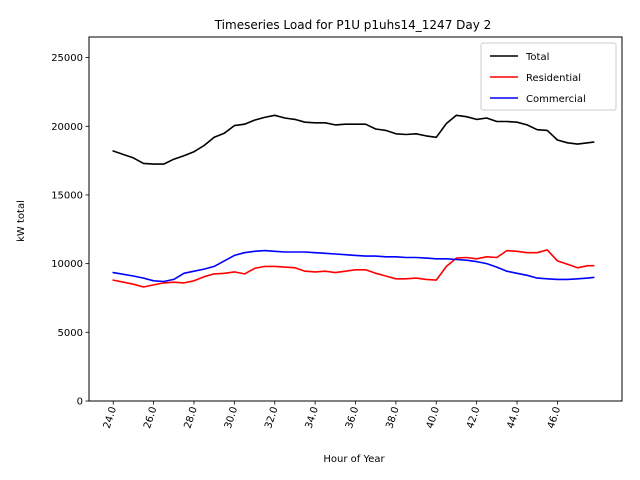 The height and width of the screenshot is (480, 640). Describe the element at coordinates (67, 127) in the screenshot. I see `y-tick-label: 20000` at that location.